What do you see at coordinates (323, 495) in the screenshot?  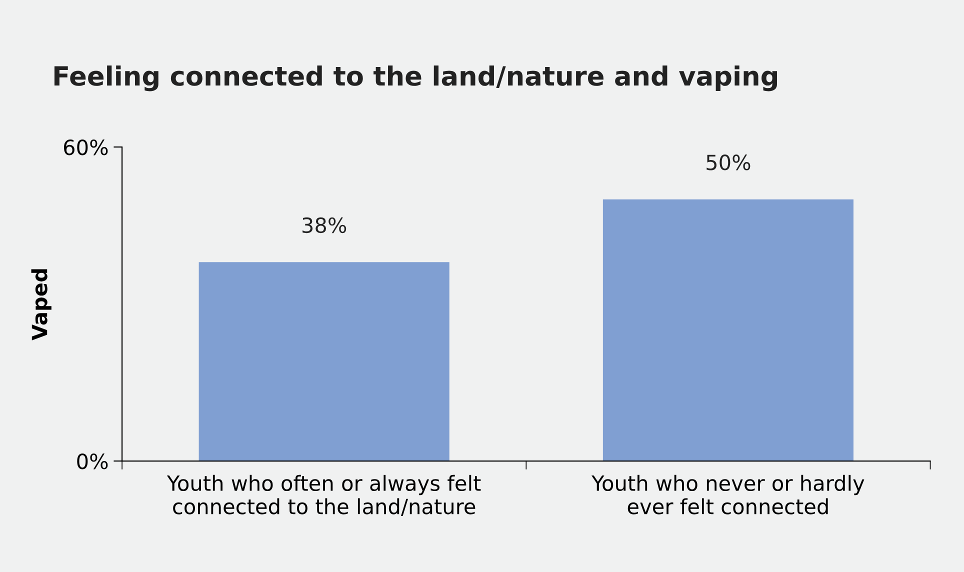 I see `x-tick-label: Youth who often or always felt connected to the land/nature` at bounding box center [323, 495].